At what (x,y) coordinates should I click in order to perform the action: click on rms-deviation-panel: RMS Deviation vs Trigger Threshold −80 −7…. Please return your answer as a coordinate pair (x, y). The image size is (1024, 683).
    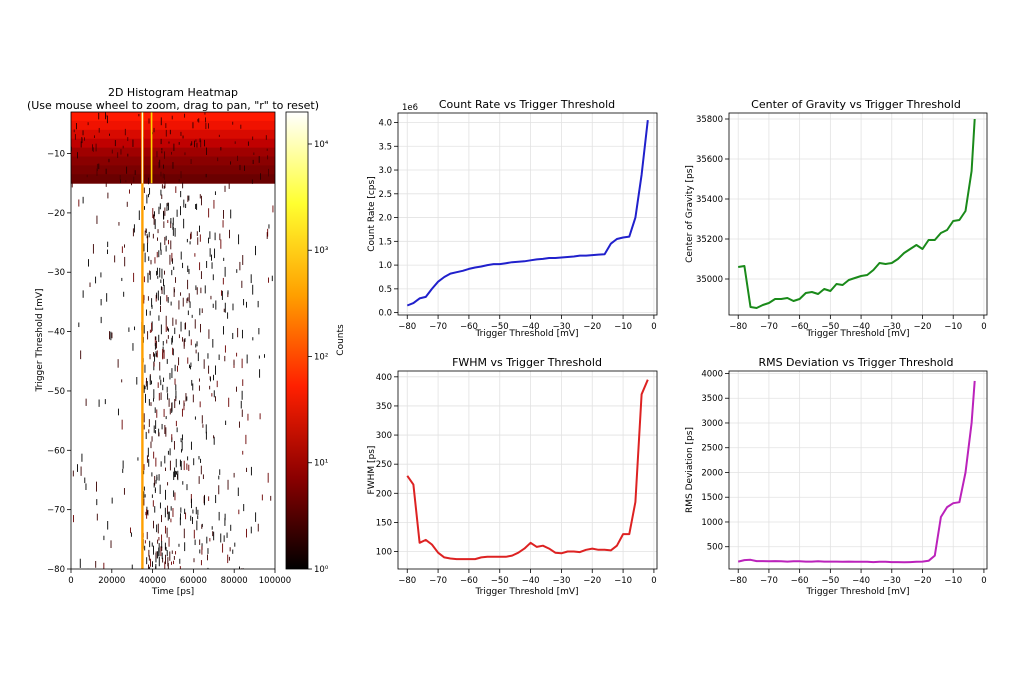
    Looking at the image, I should click on (836, 476).